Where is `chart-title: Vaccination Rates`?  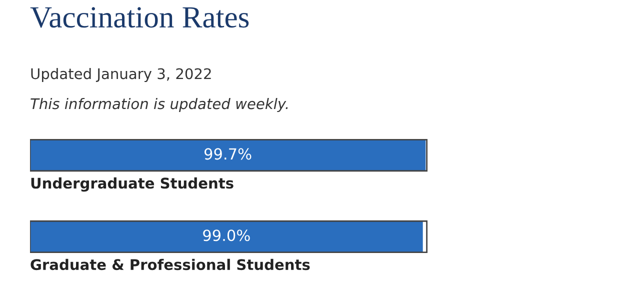 chart-title: Vaccination Rates is located at coordinates (139, 17).